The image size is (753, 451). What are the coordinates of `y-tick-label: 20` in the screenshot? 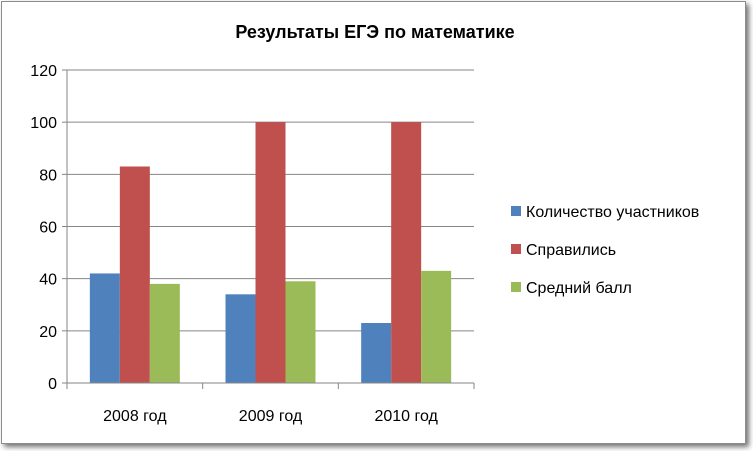 It's located at (48, 332).